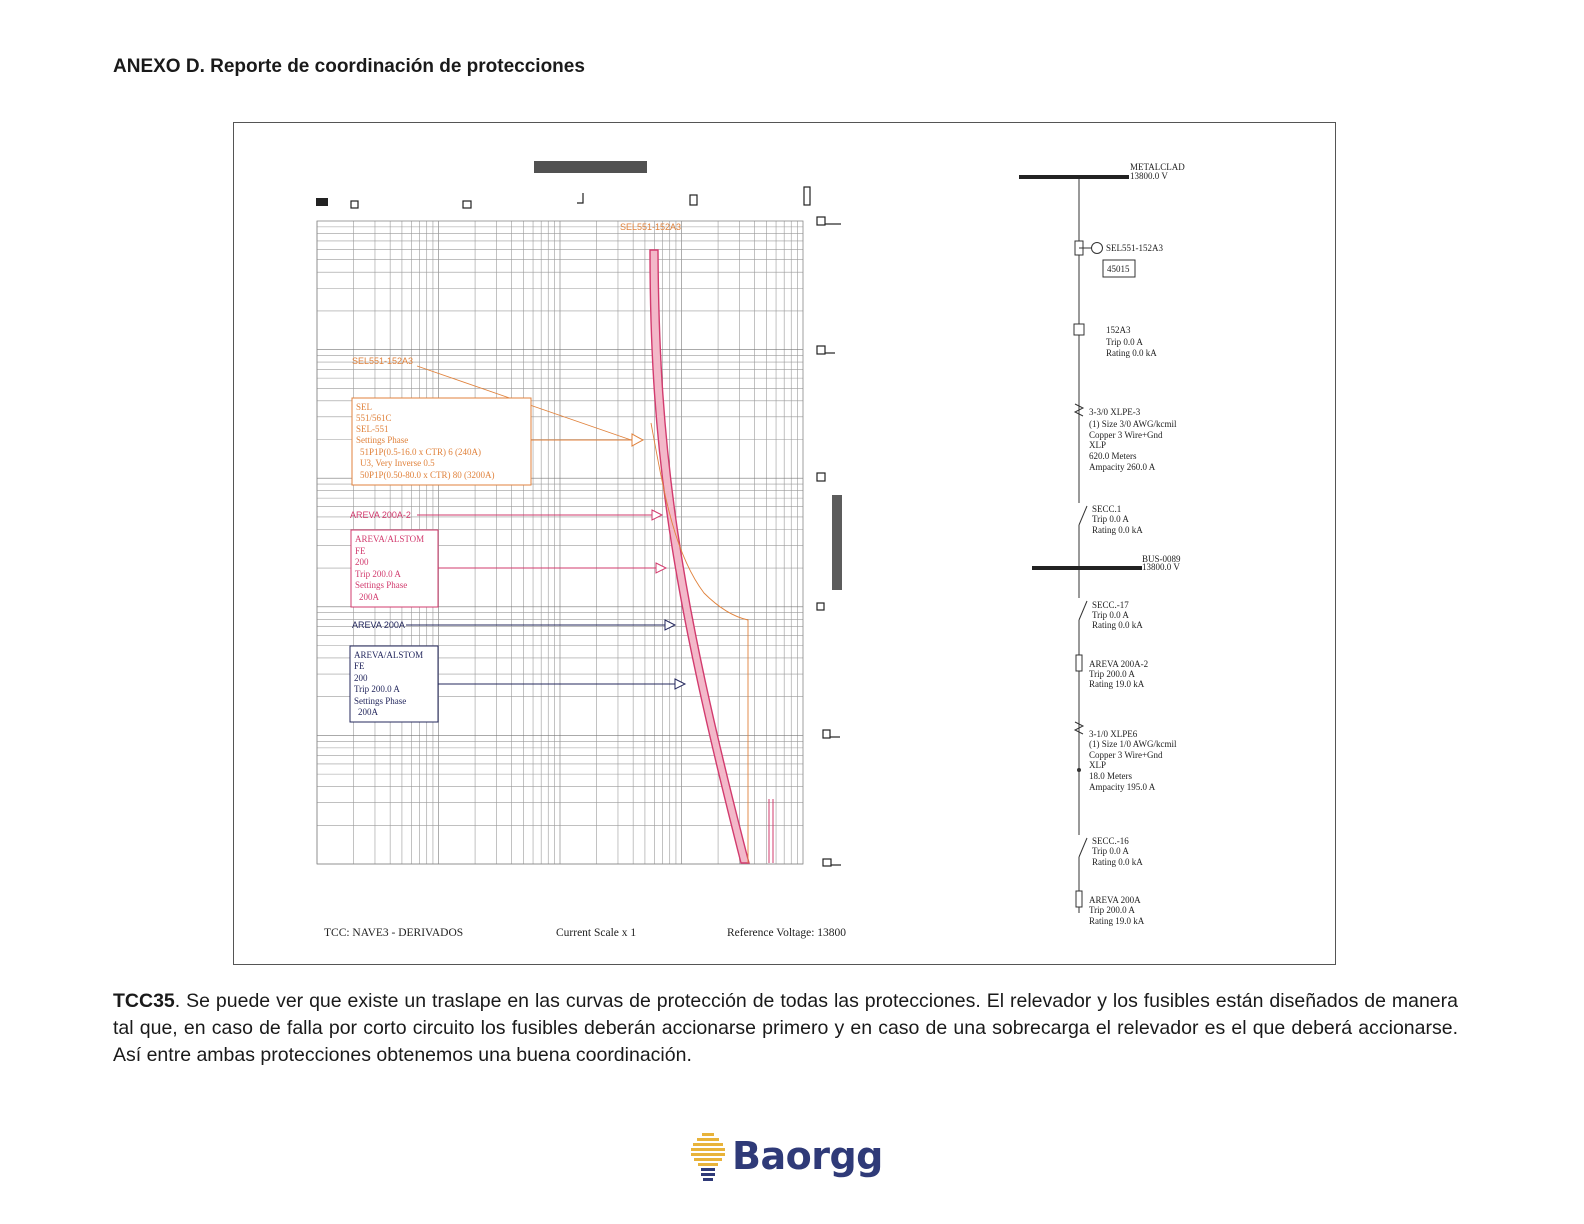 Image resolution: width=1584 pixels, height=1224 pixels. Describe the element at coordinates (650, 227) in the screenshot. I see `top-curve-label: SEL551-152A3` at that location.